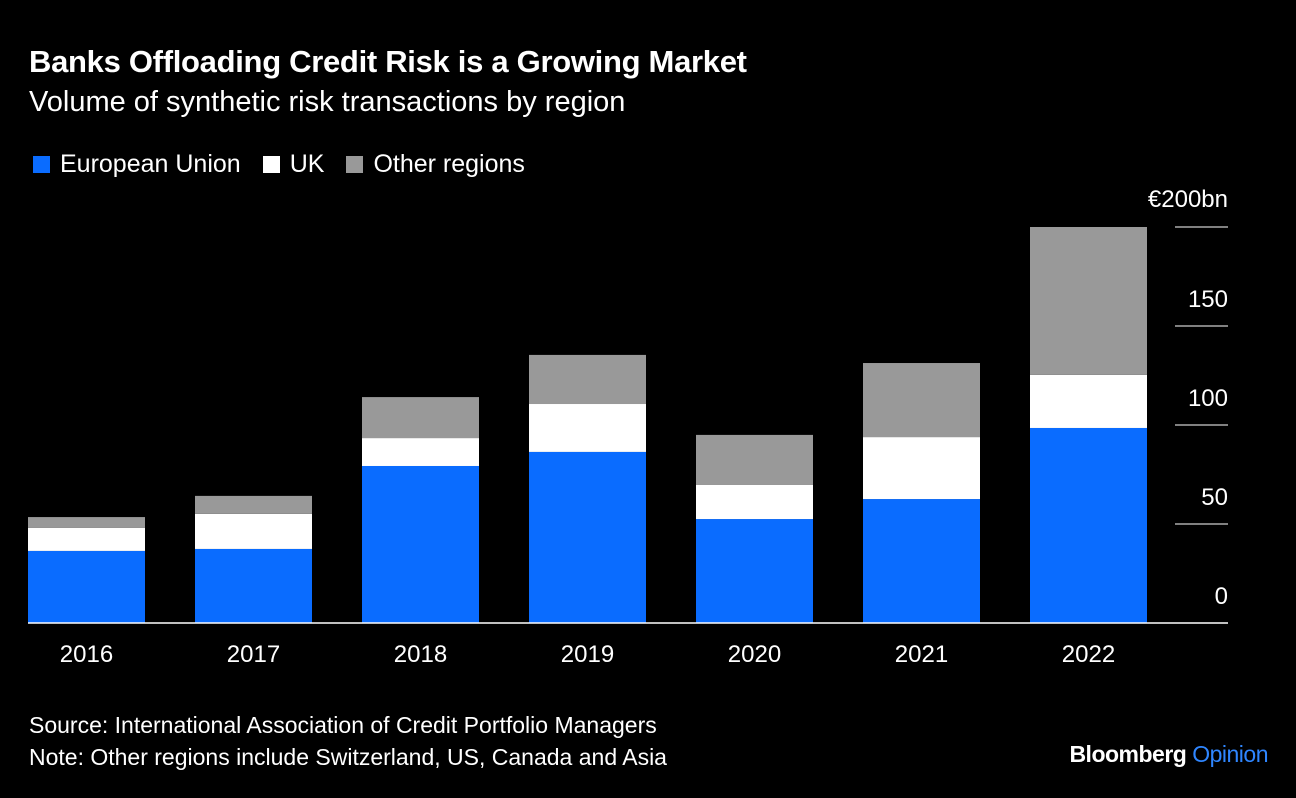 The height and width of the screenshot is (798, 1296). What do you see at coordinates (921, 561) in the screenshot?
I see `bar-segment-european-union-2021` at bounding box center [921, 561].